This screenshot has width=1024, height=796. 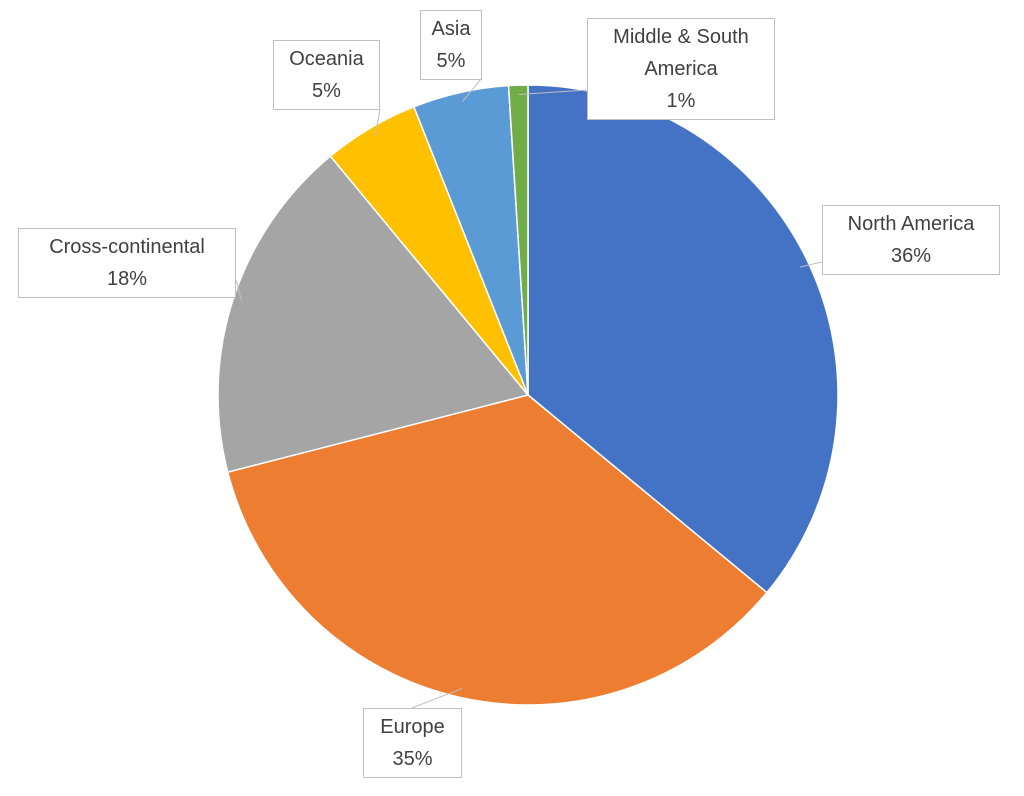 What do you see at coordinates (127, 247) in the screenshot?
I see `category-label: Cross-continental` at bounding box center [127, 247].